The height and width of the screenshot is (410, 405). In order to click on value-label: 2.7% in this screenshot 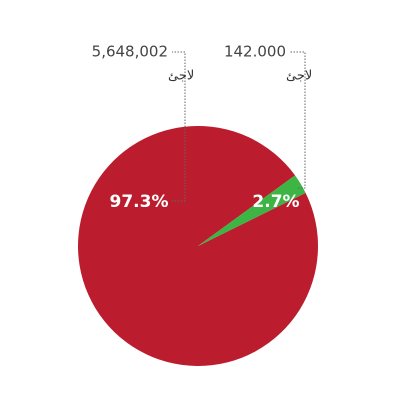, I will do `click(275, 202)`.